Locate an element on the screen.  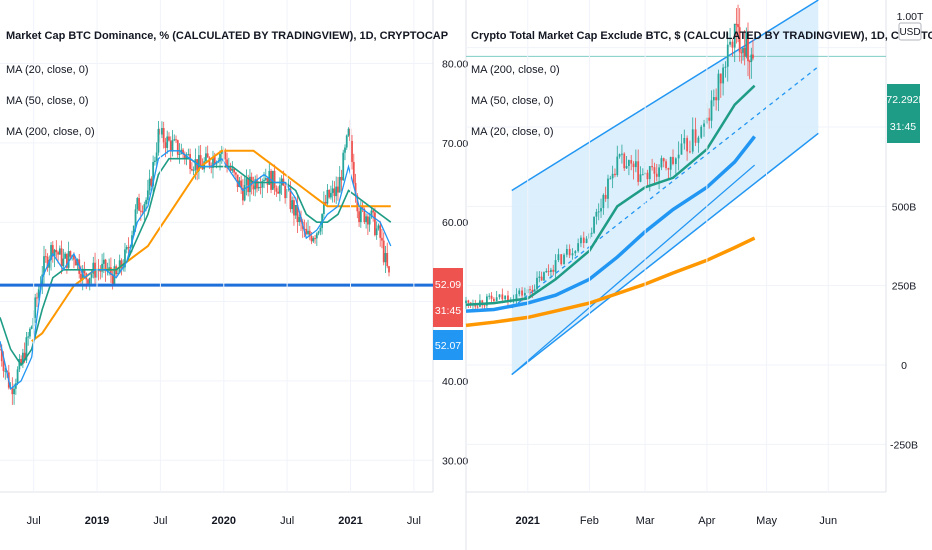
regression-channel-lower is located at coordinates (665, 254).